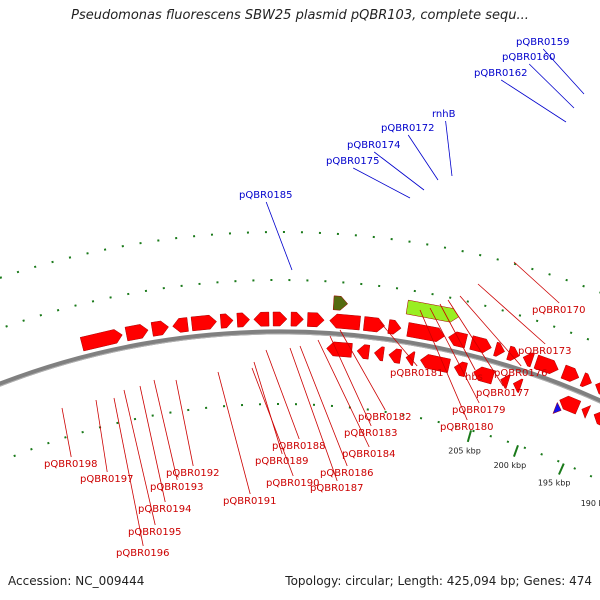 The image size is (600, 600). Describe the element at coordinates (336, 488) in the screenshot. I see `label-lower: pQBR0187` at that location.